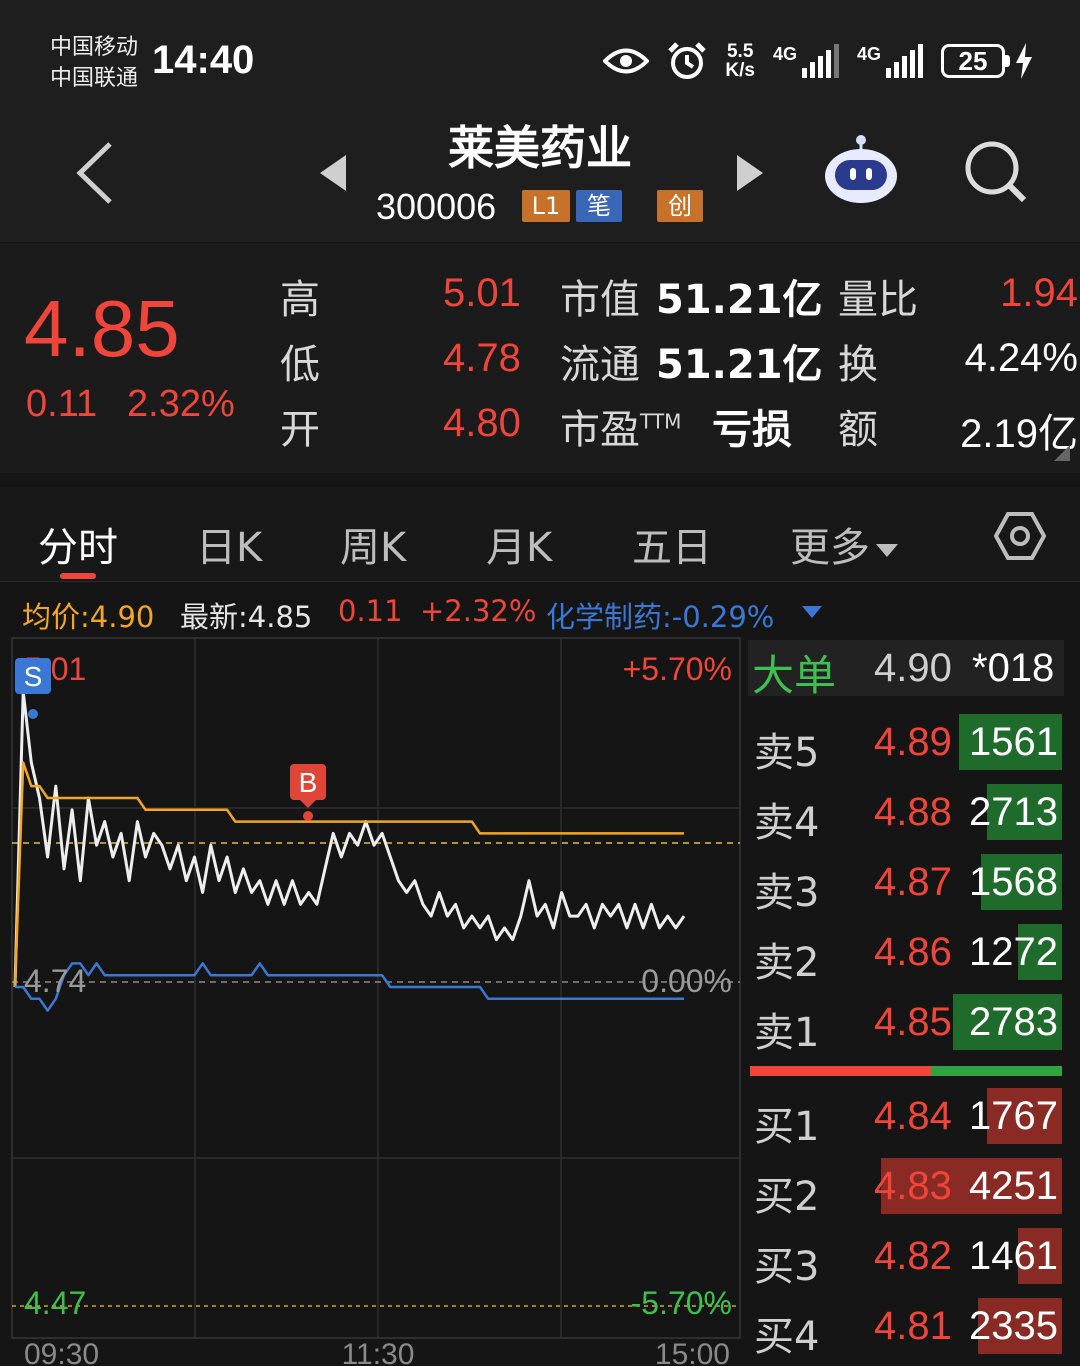 Image resolution: width=1080 pixels, height=1366 pixels. Describe the element at coordinates (906, 1258) in the screenshot. I see `bid-row-3: 买3 4.82 1461` at that location.